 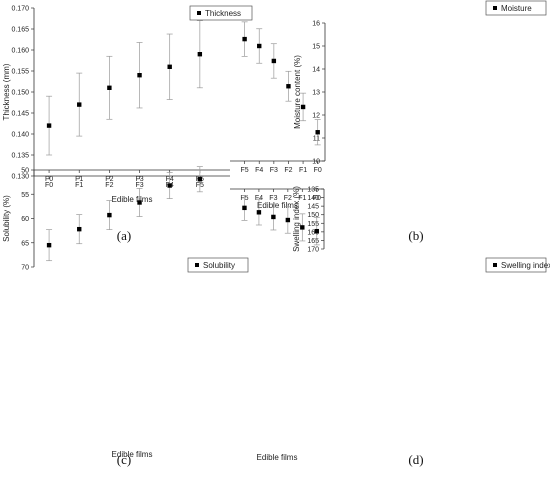 What do you see at coordinates (124, 235) in the screenshot?
I see `panel-label: (a)` at bounding box center [124, 235].